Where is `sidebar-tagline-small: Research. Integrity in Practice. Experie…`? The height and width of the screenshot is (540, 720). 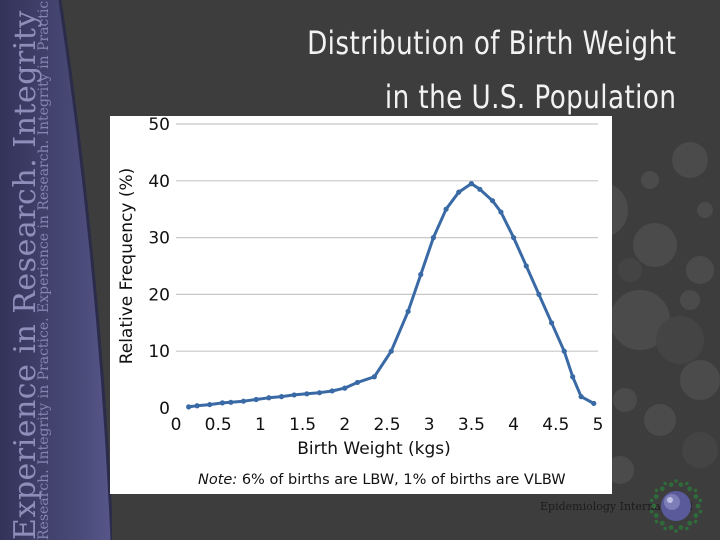
sidebar-tagline-small: Research. Integrity in Practice. Experie… is located at coordinates (44, 270).